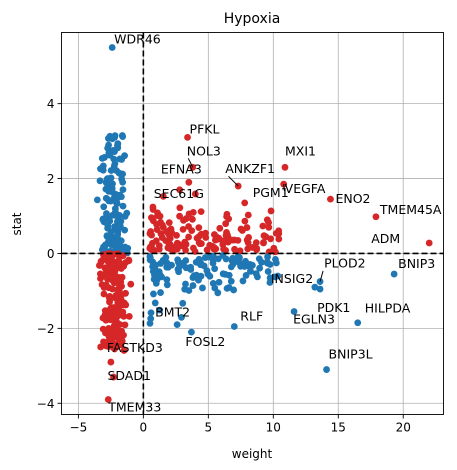 Image resolution: width=457 pixels, height=470 pixels. What do you see at coordinates (17, 223) in the screenshot?
I see `y-axis-label: stat` at bounding box center [17, 223].